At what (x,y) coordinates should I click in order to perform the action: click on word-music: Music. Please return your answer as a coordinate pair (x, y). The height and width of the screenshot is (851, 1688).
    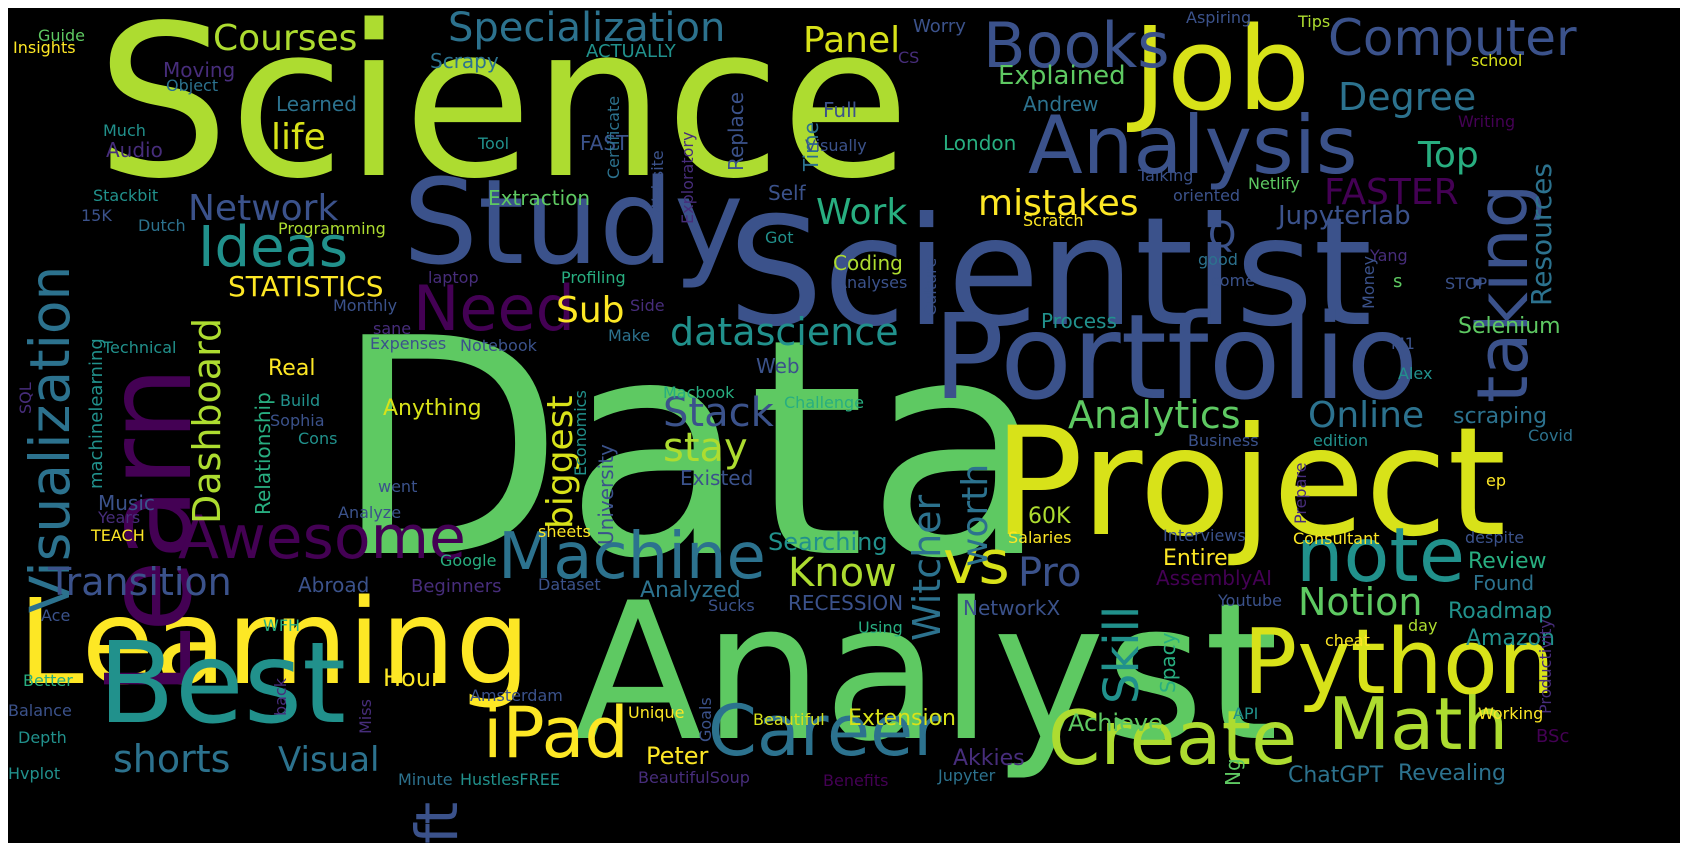
    Looking at the image, I should click on (126, 503).